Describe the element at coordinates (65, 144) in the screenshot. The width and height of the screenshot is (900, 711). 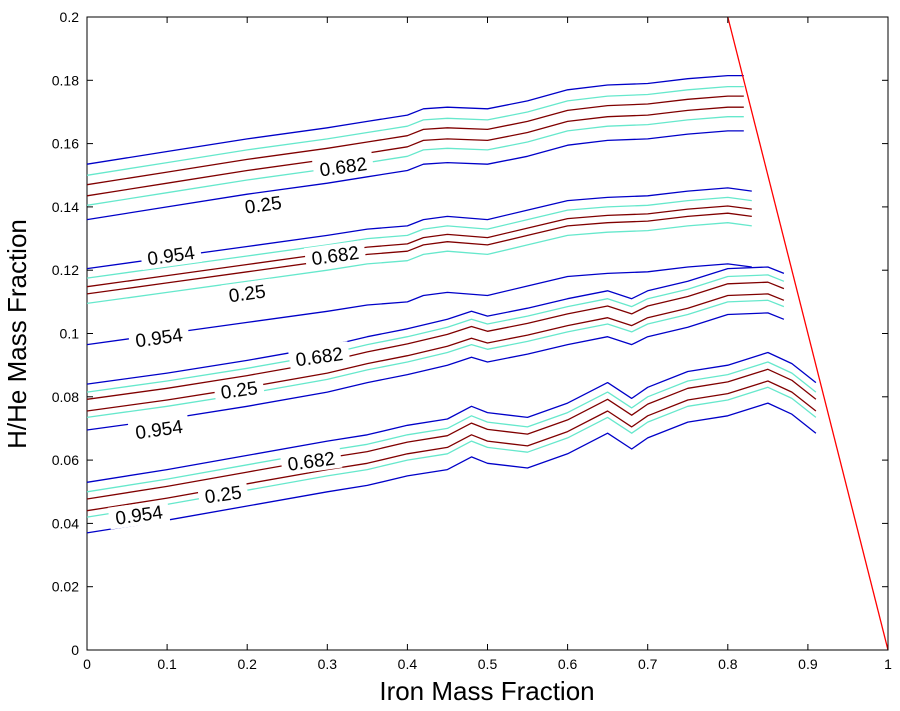
I see `y-tick-label: 0.16` at that location.